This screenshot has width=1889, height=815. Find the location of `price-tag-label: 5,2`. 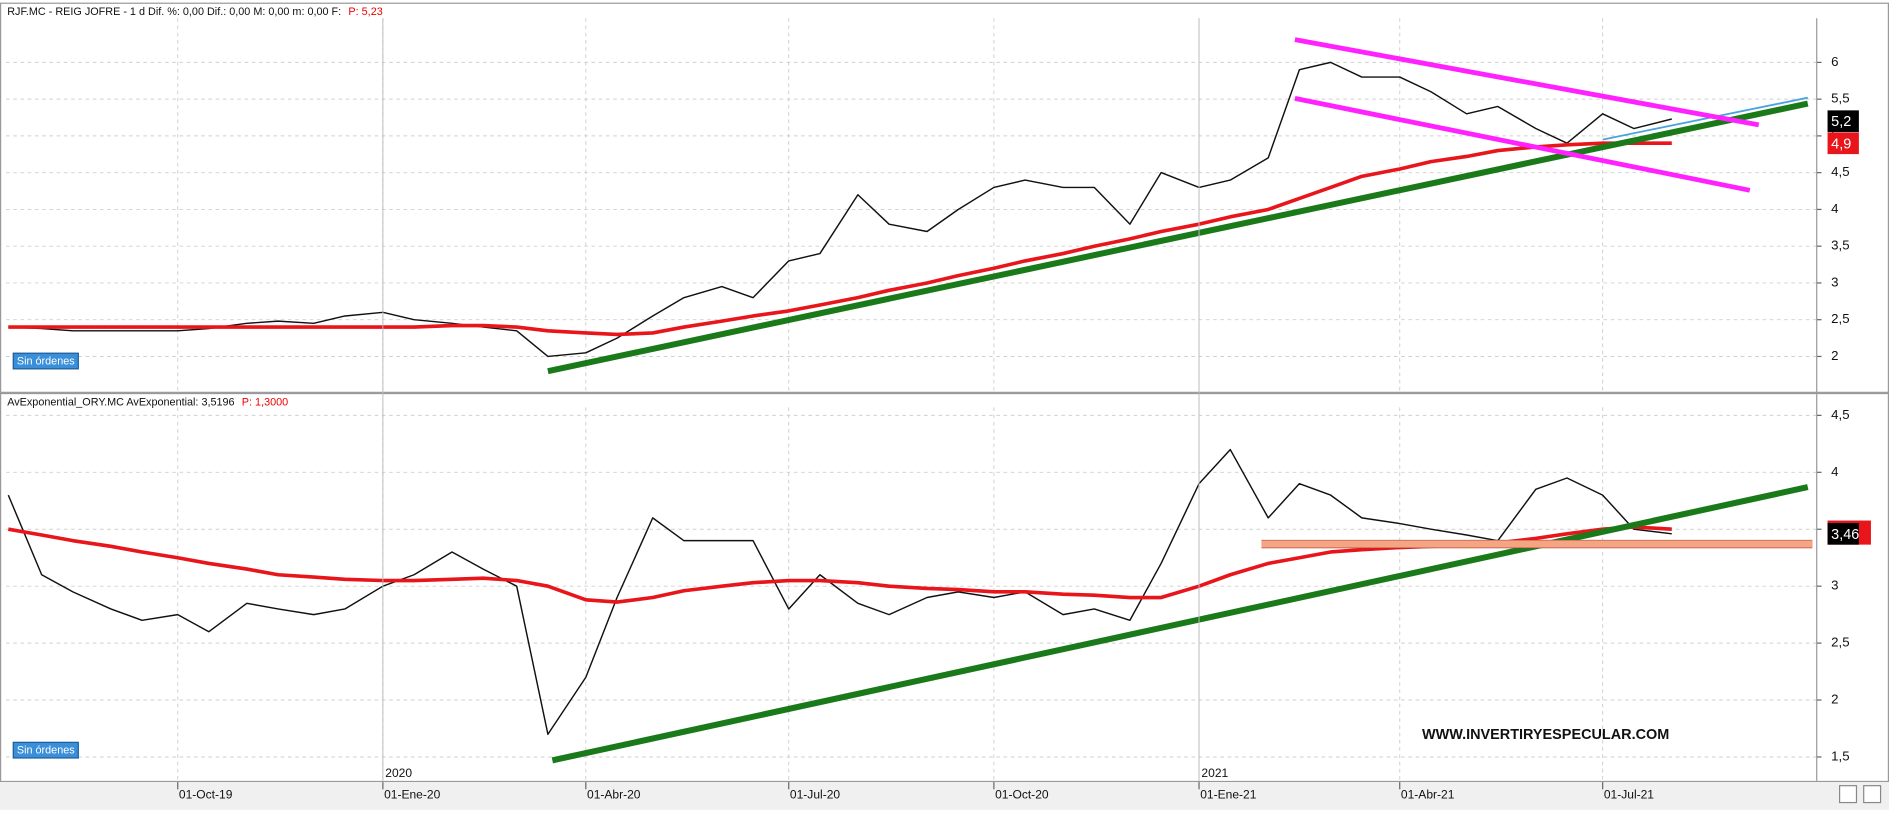

price-tag-label: 5,2 is located at coordinates (1841, 122).